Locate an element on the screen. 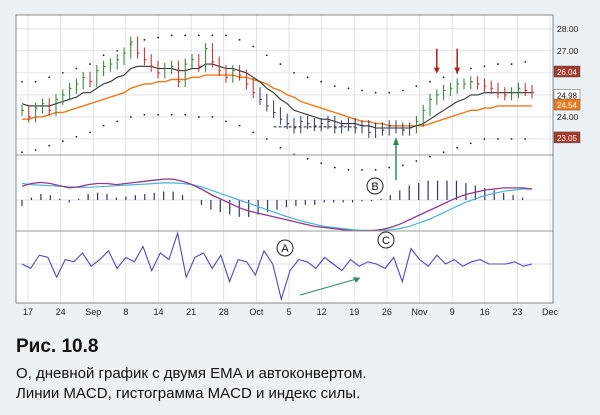 Image resolution: width=600 pixels, height=415 pixels. figure-label: Рис. 10.8 is located at coordinates (57, 346).